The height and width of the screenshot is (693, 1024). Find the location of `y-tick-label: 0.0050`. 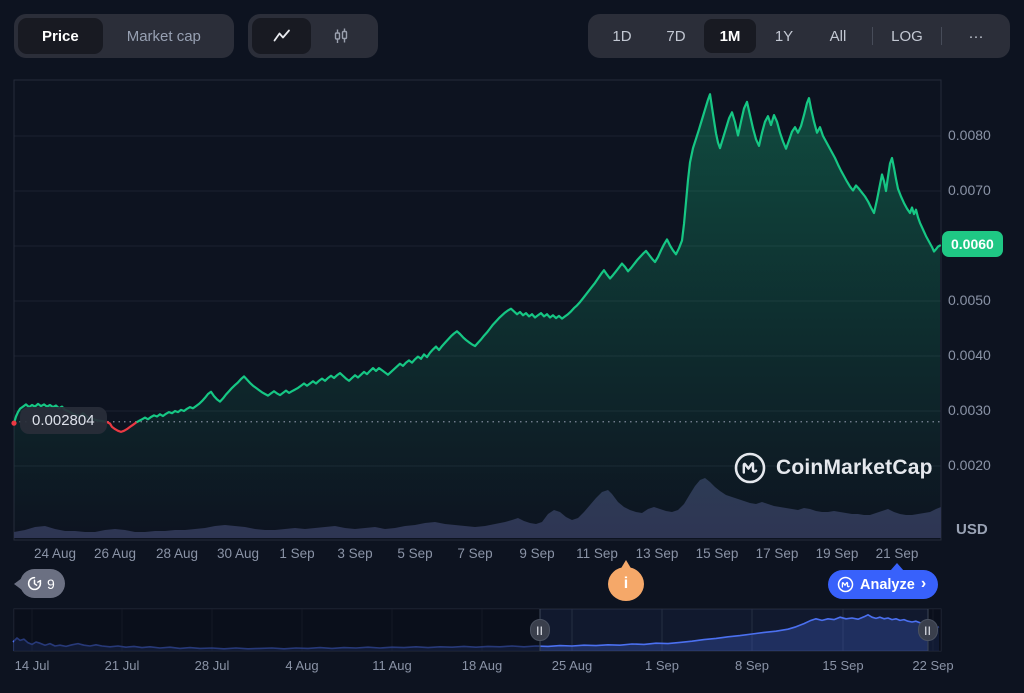

y-tick-label: 0.0050 is located at coordinates (969, 300).